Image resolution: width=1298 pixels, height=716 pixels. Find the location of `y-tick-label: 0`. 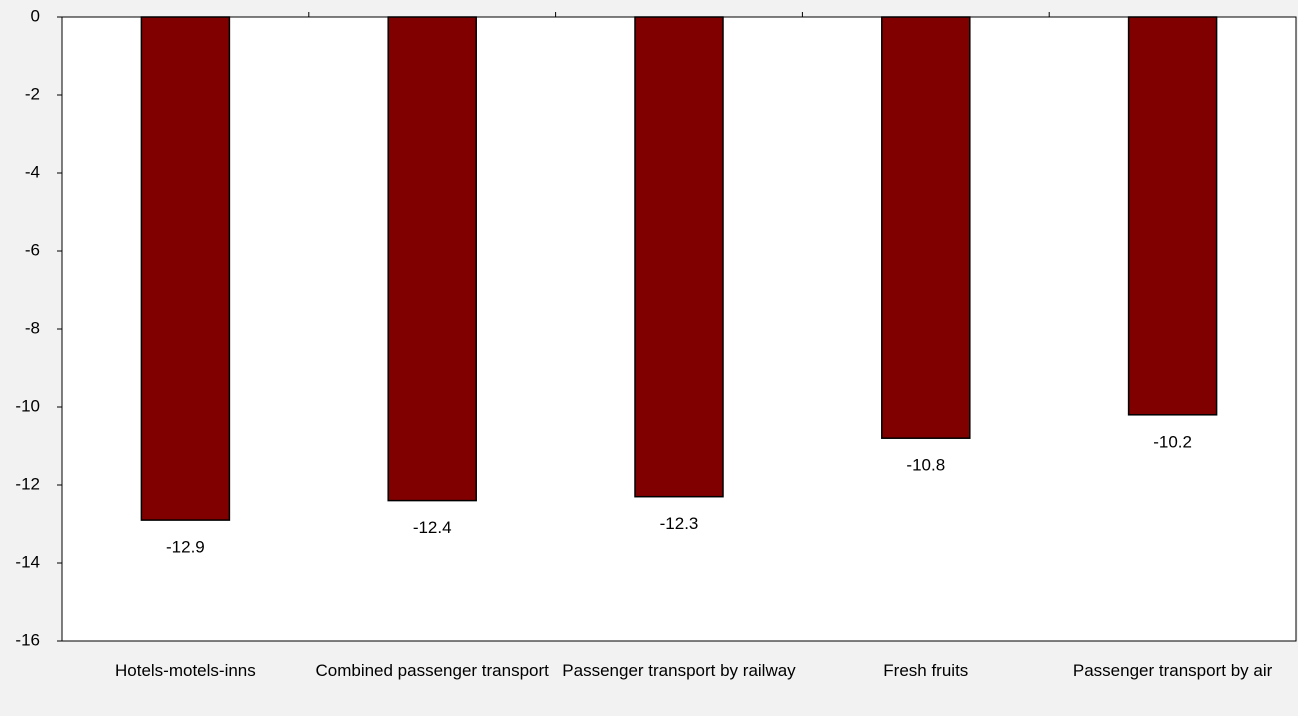

y-tick-label: 0 is located at coordinates (35, 15).